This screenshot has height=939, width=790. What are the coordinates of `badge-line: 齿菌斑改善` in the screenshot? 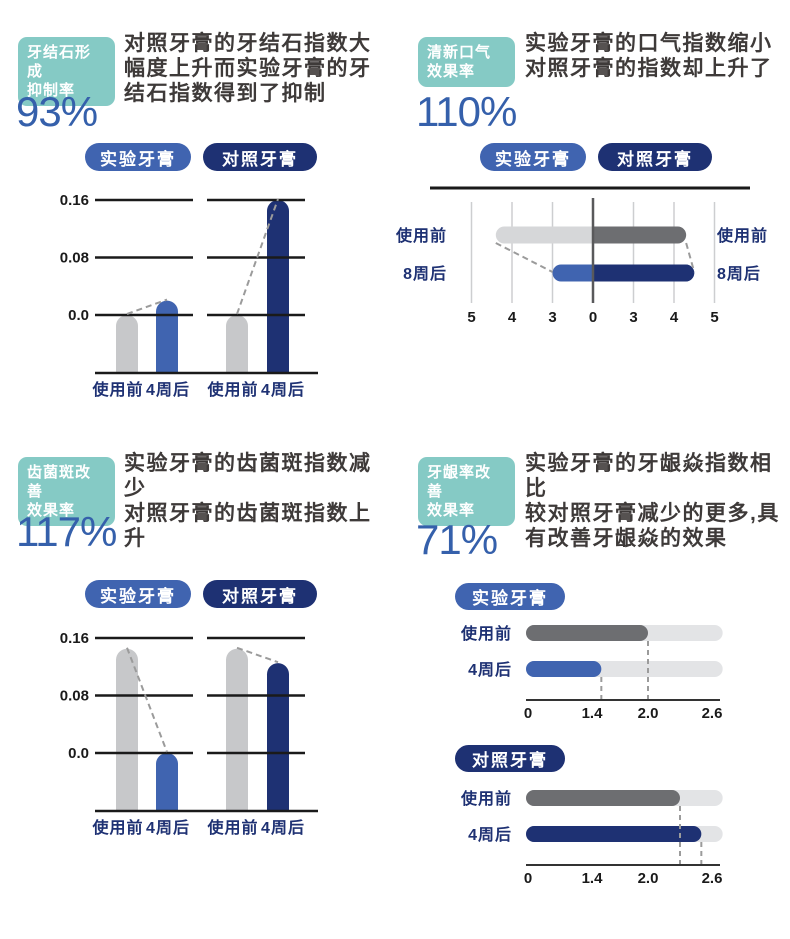 It's located at (59, 482).